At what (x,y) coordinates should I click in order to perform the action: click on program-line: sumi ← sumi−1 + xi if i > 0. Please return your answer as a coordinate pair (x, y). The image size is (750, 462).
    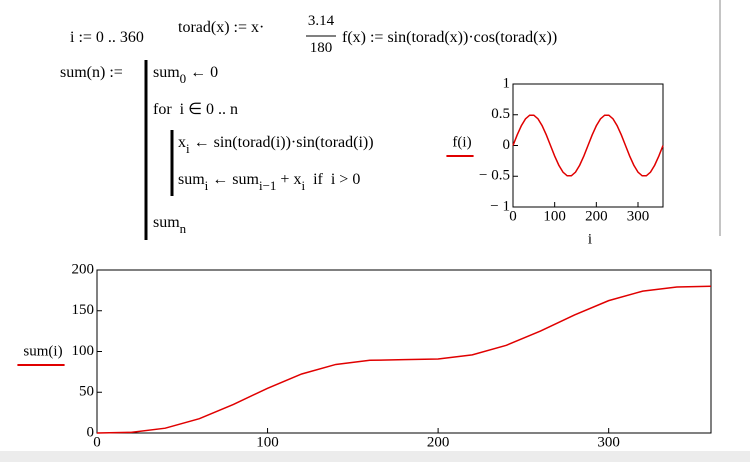
    Looking at the image, I should click on (269, 182).